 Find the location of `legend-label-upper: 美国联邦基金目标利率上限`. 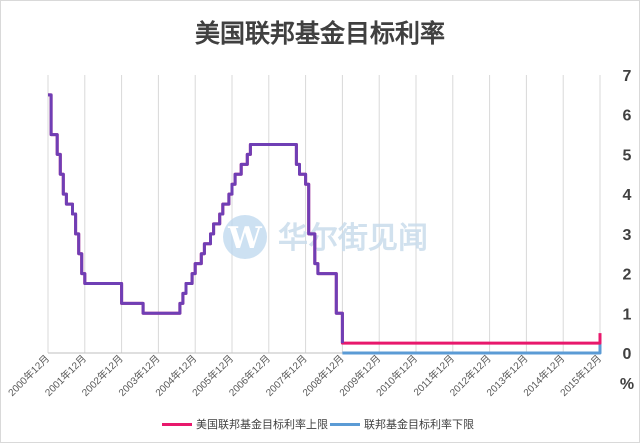

legend-label-upper: 美国联邦基金目标利率上限 is located at coordinates (262, 425).